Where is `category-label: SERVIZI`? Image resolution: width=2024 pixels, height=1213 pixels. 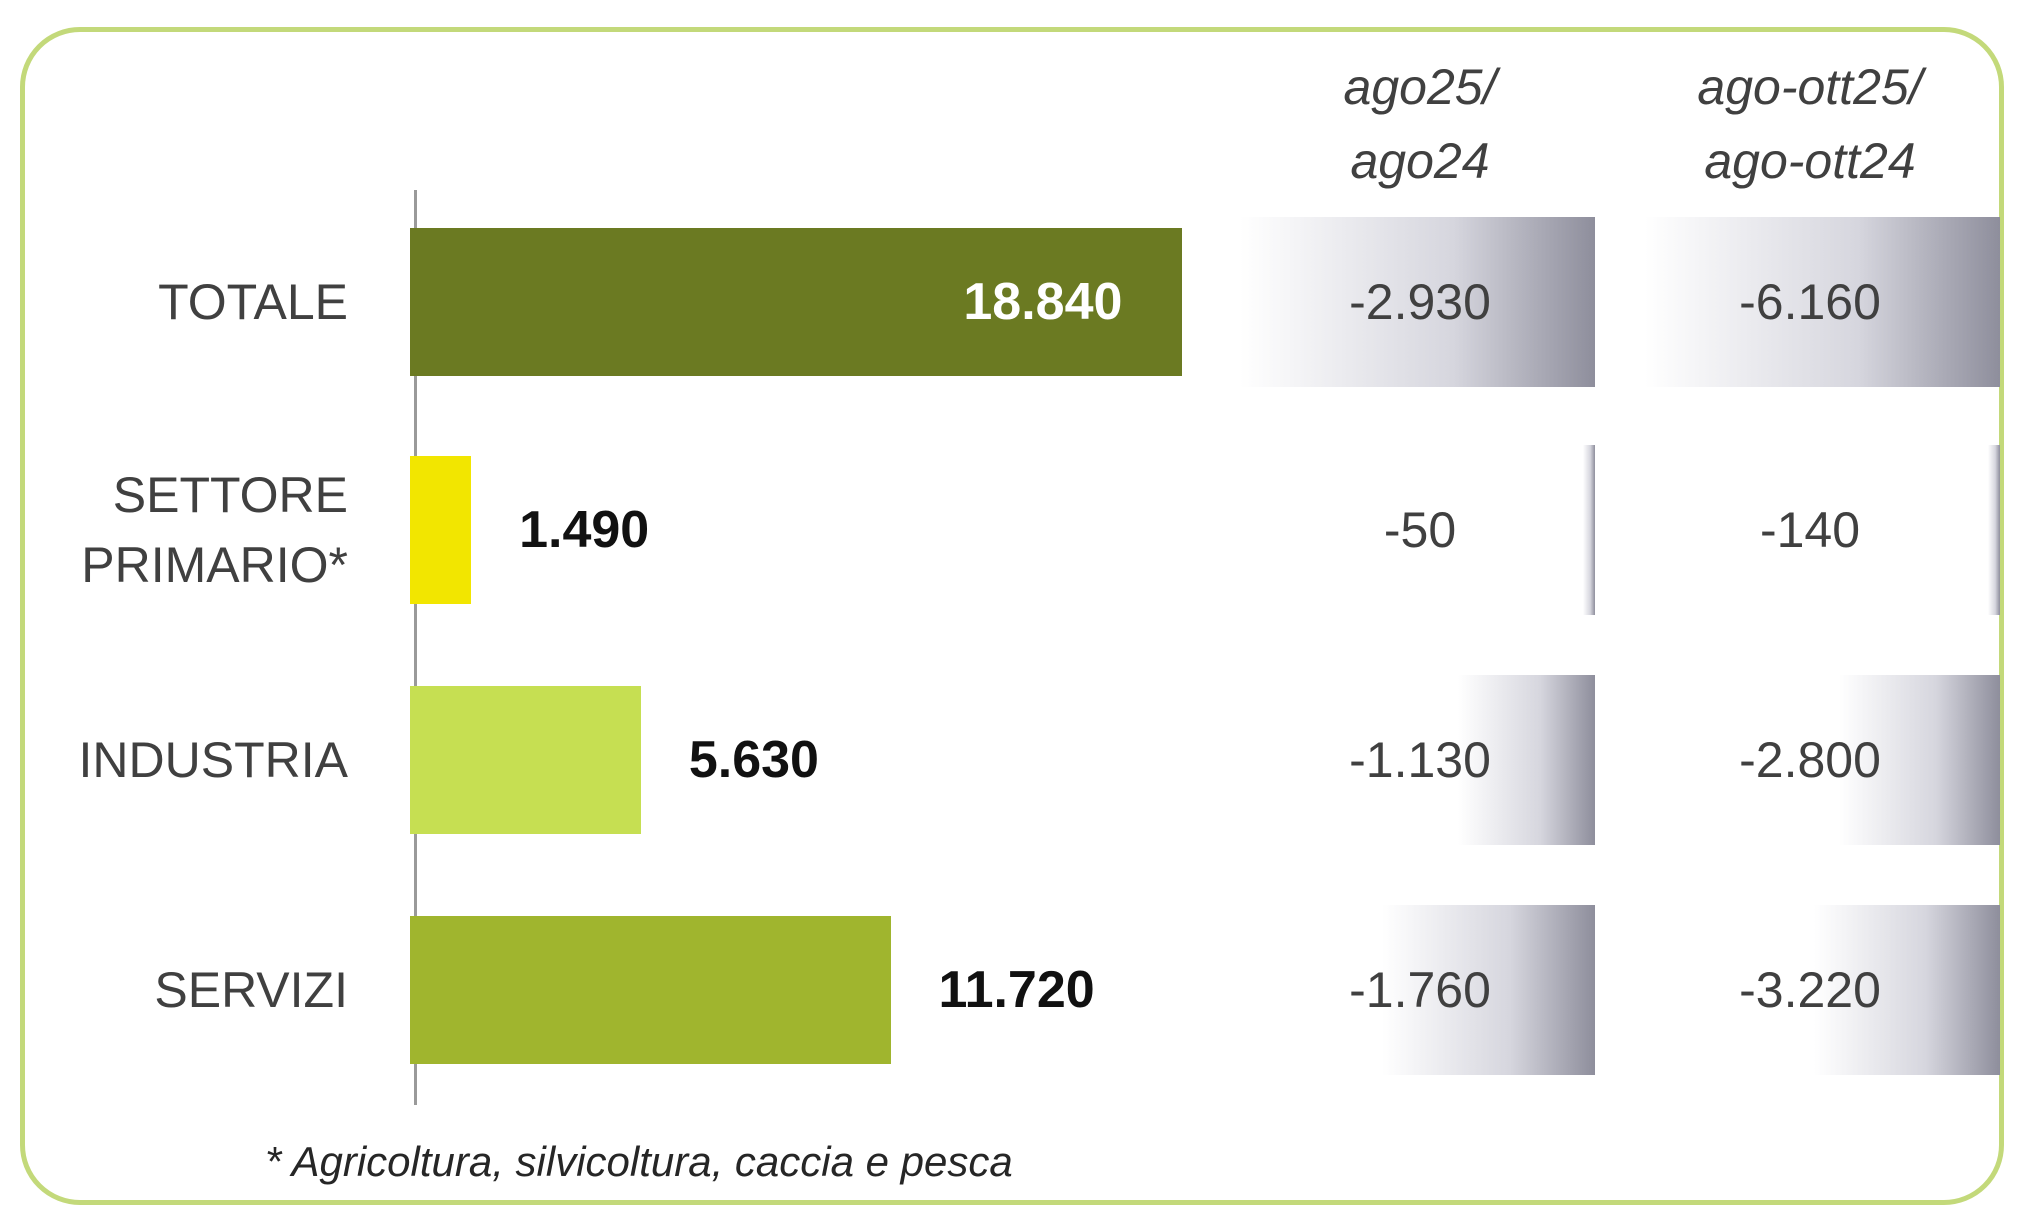 category-label: SERVIZI is located at coordinates (251, 990).